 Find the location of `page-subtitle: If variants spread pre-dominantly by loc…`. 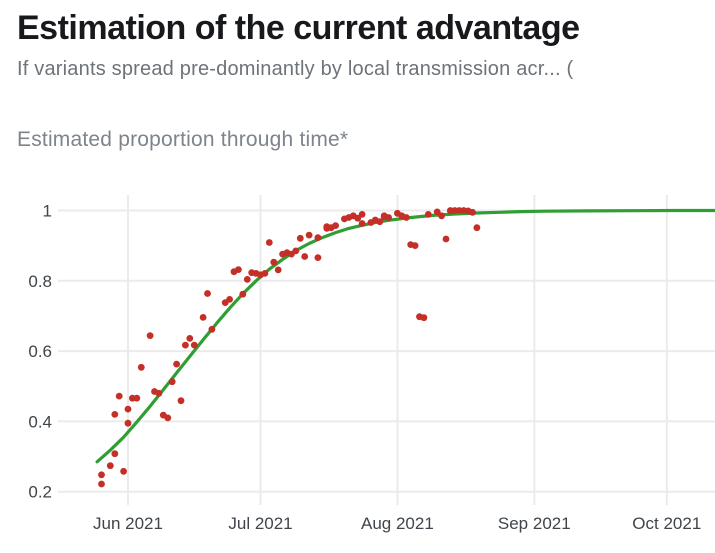

page-subtitle: If variants spread pre-dominantly by loc… is located at coordinates (295, 69).